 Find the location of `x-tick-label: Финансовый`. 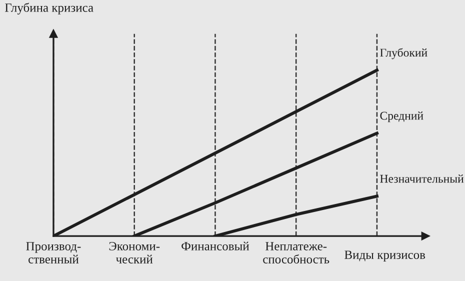

x-tick-label: Финансовый is located at coordinates (216, 246).